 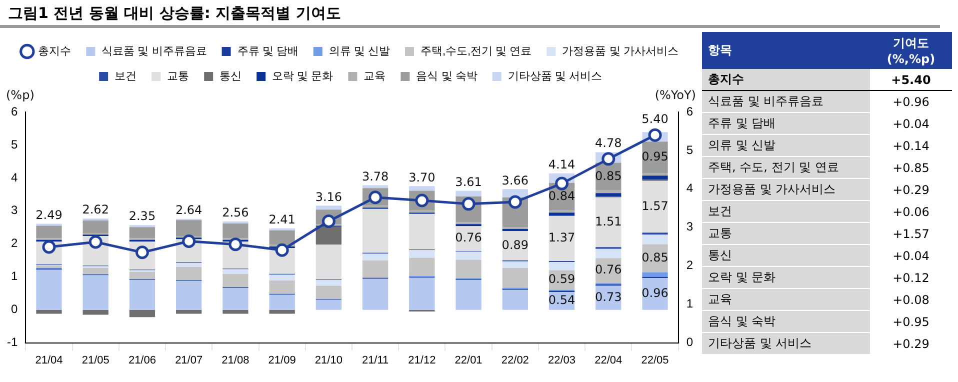 I want to click on y-tick-label: 2, so click(x=14, y=243).